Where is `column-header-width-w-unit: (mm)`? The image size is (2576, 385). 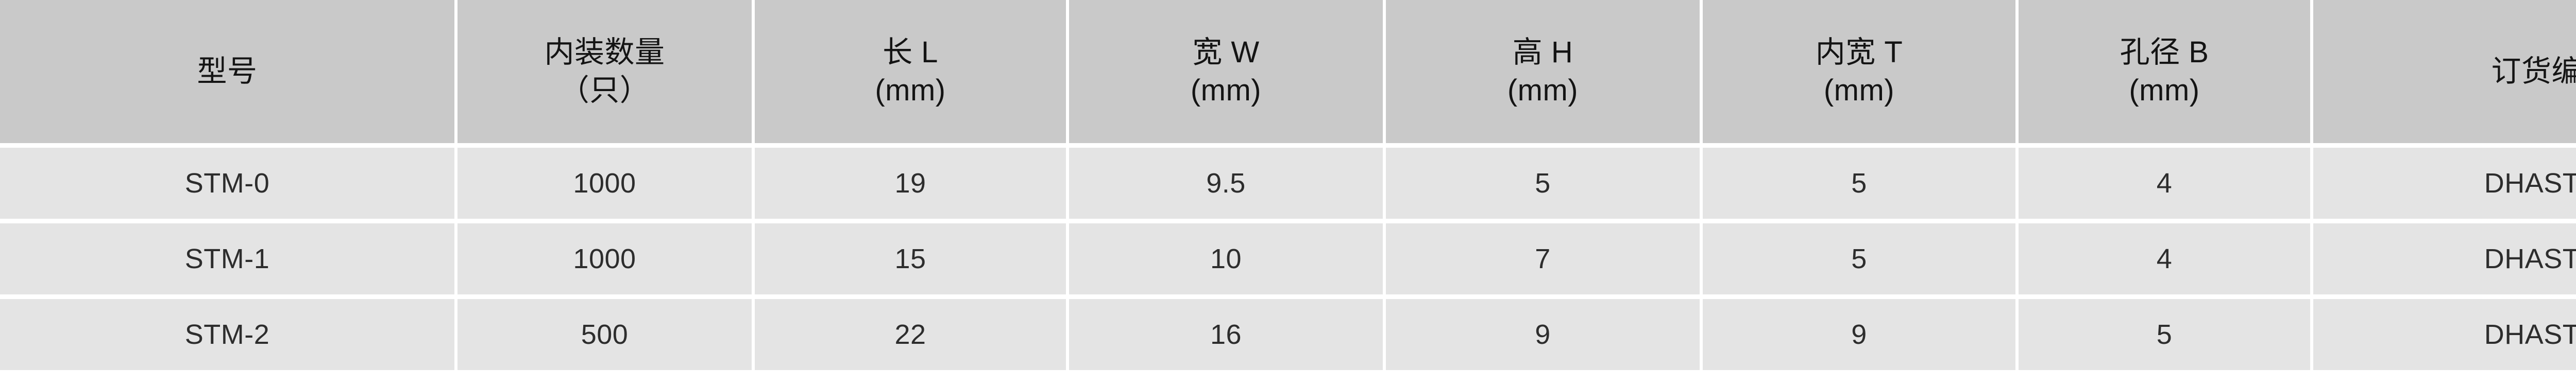 column-header-width-w-unit: (mm) is located at coordinates (1226, 90).